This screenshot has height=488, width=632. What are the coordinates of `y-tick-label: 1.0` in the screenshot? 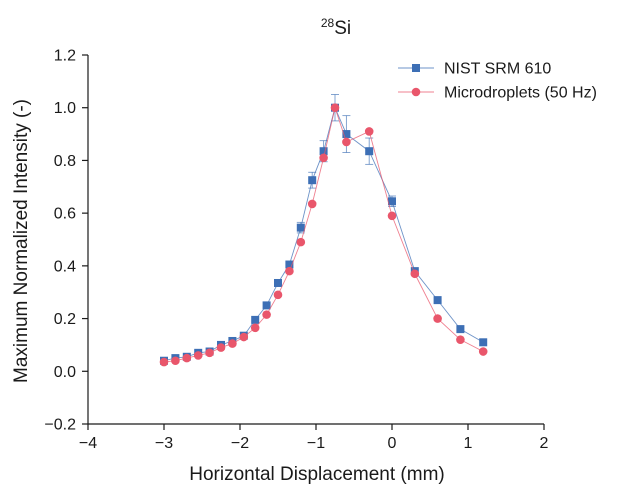 It's located at (65, 108).